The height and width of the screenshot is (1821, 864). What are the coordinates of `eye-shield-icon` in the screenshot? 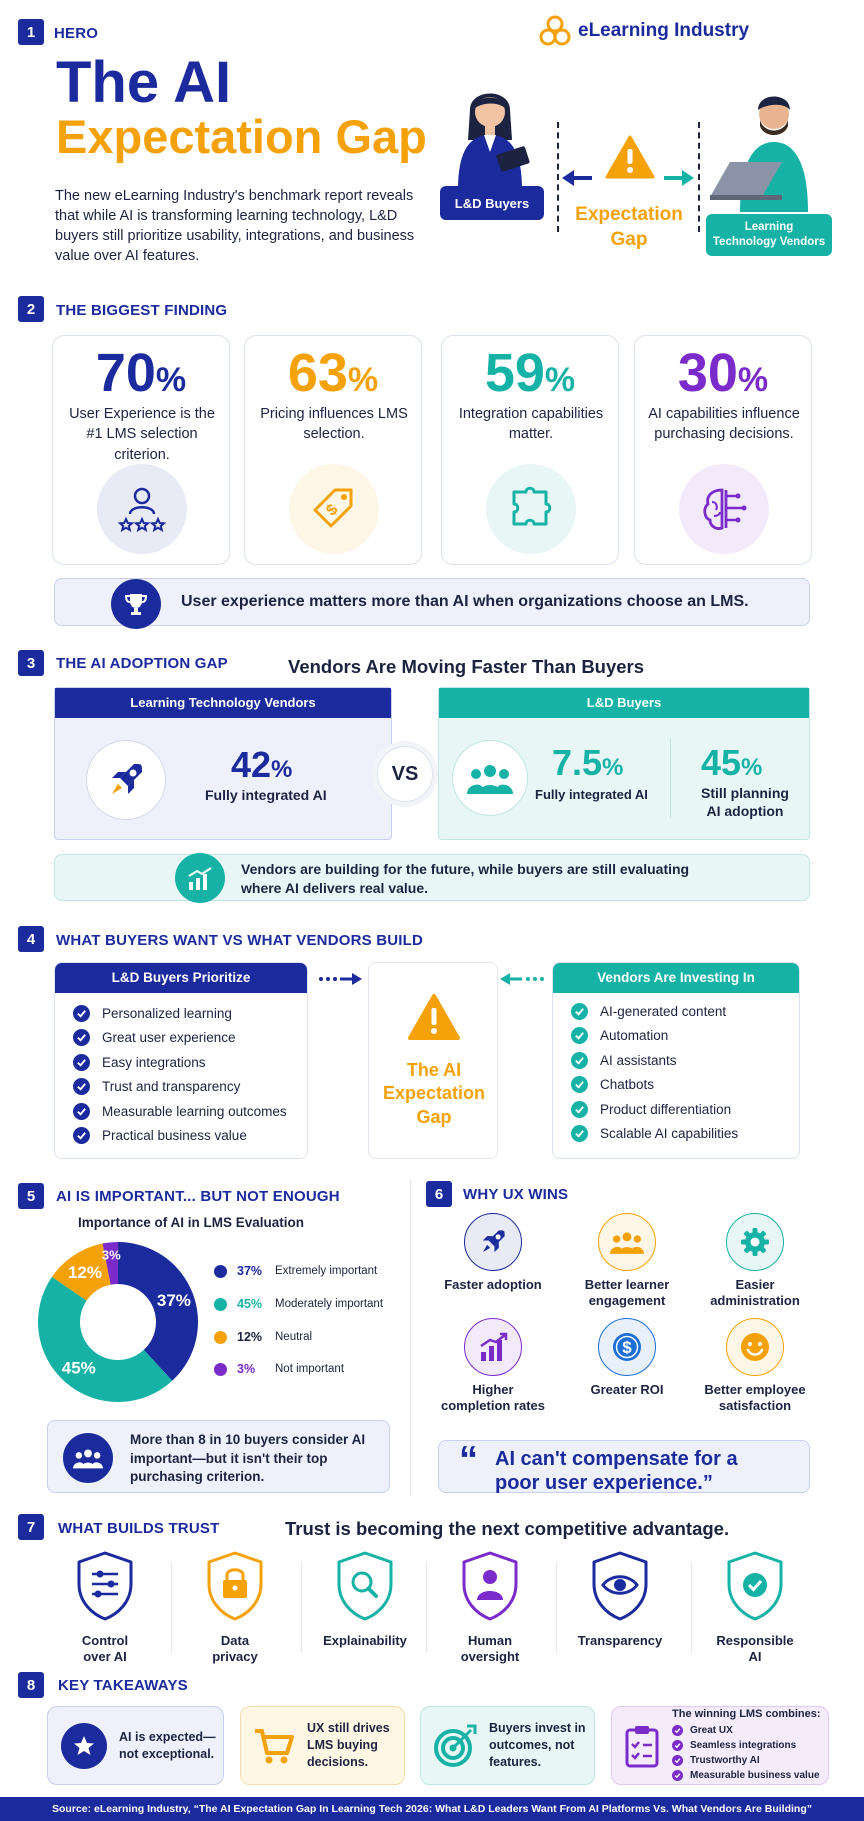 It's located at (620, 1588).